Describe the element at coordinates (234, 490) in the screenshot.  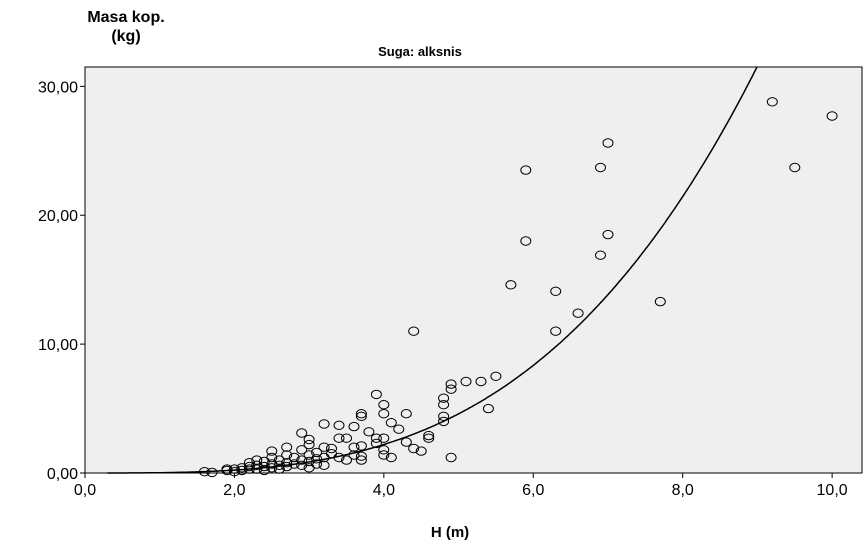
I see `x-tick-label: 2,0` at that location.